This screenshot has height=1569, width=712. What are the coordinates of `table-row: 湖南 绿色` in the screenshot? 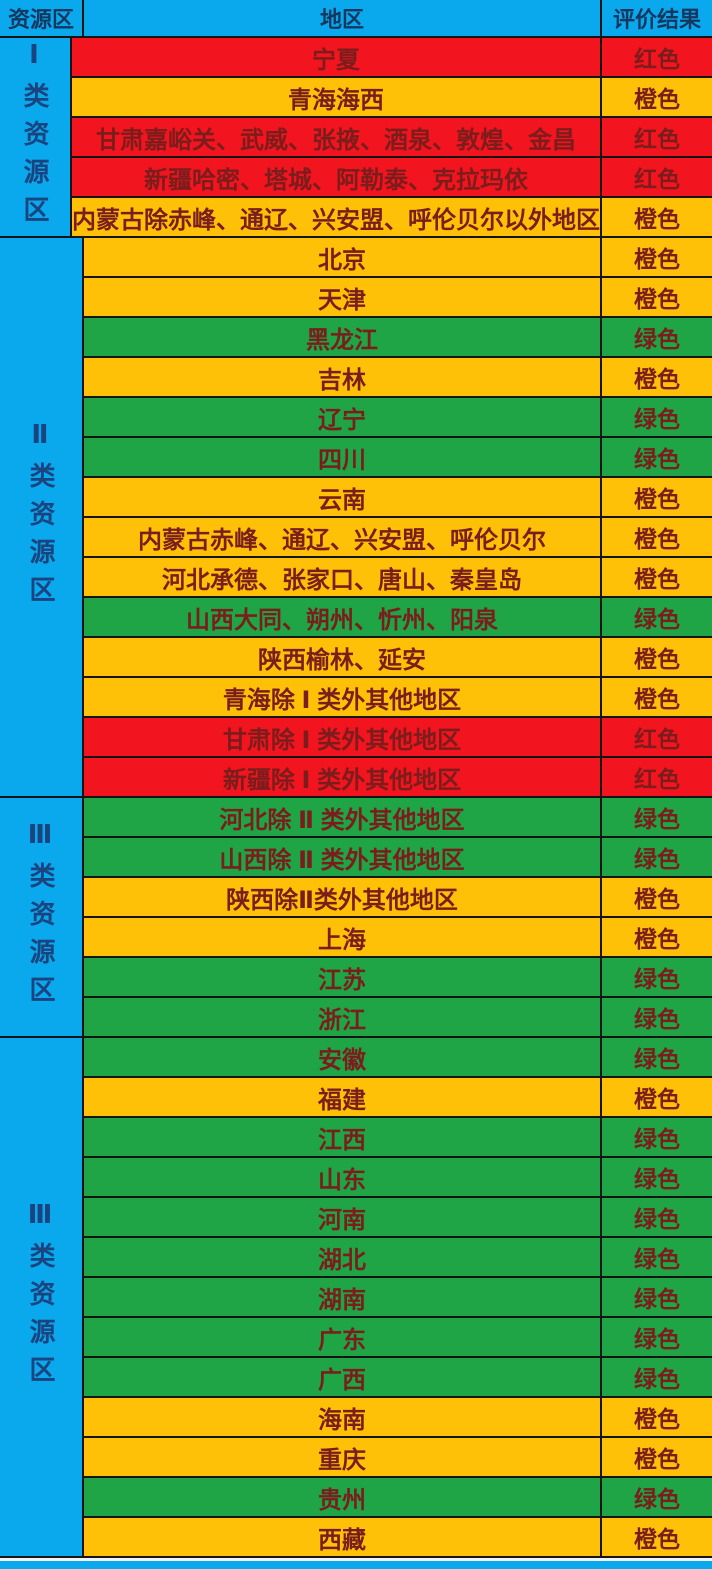 It's located at (398, 1298).